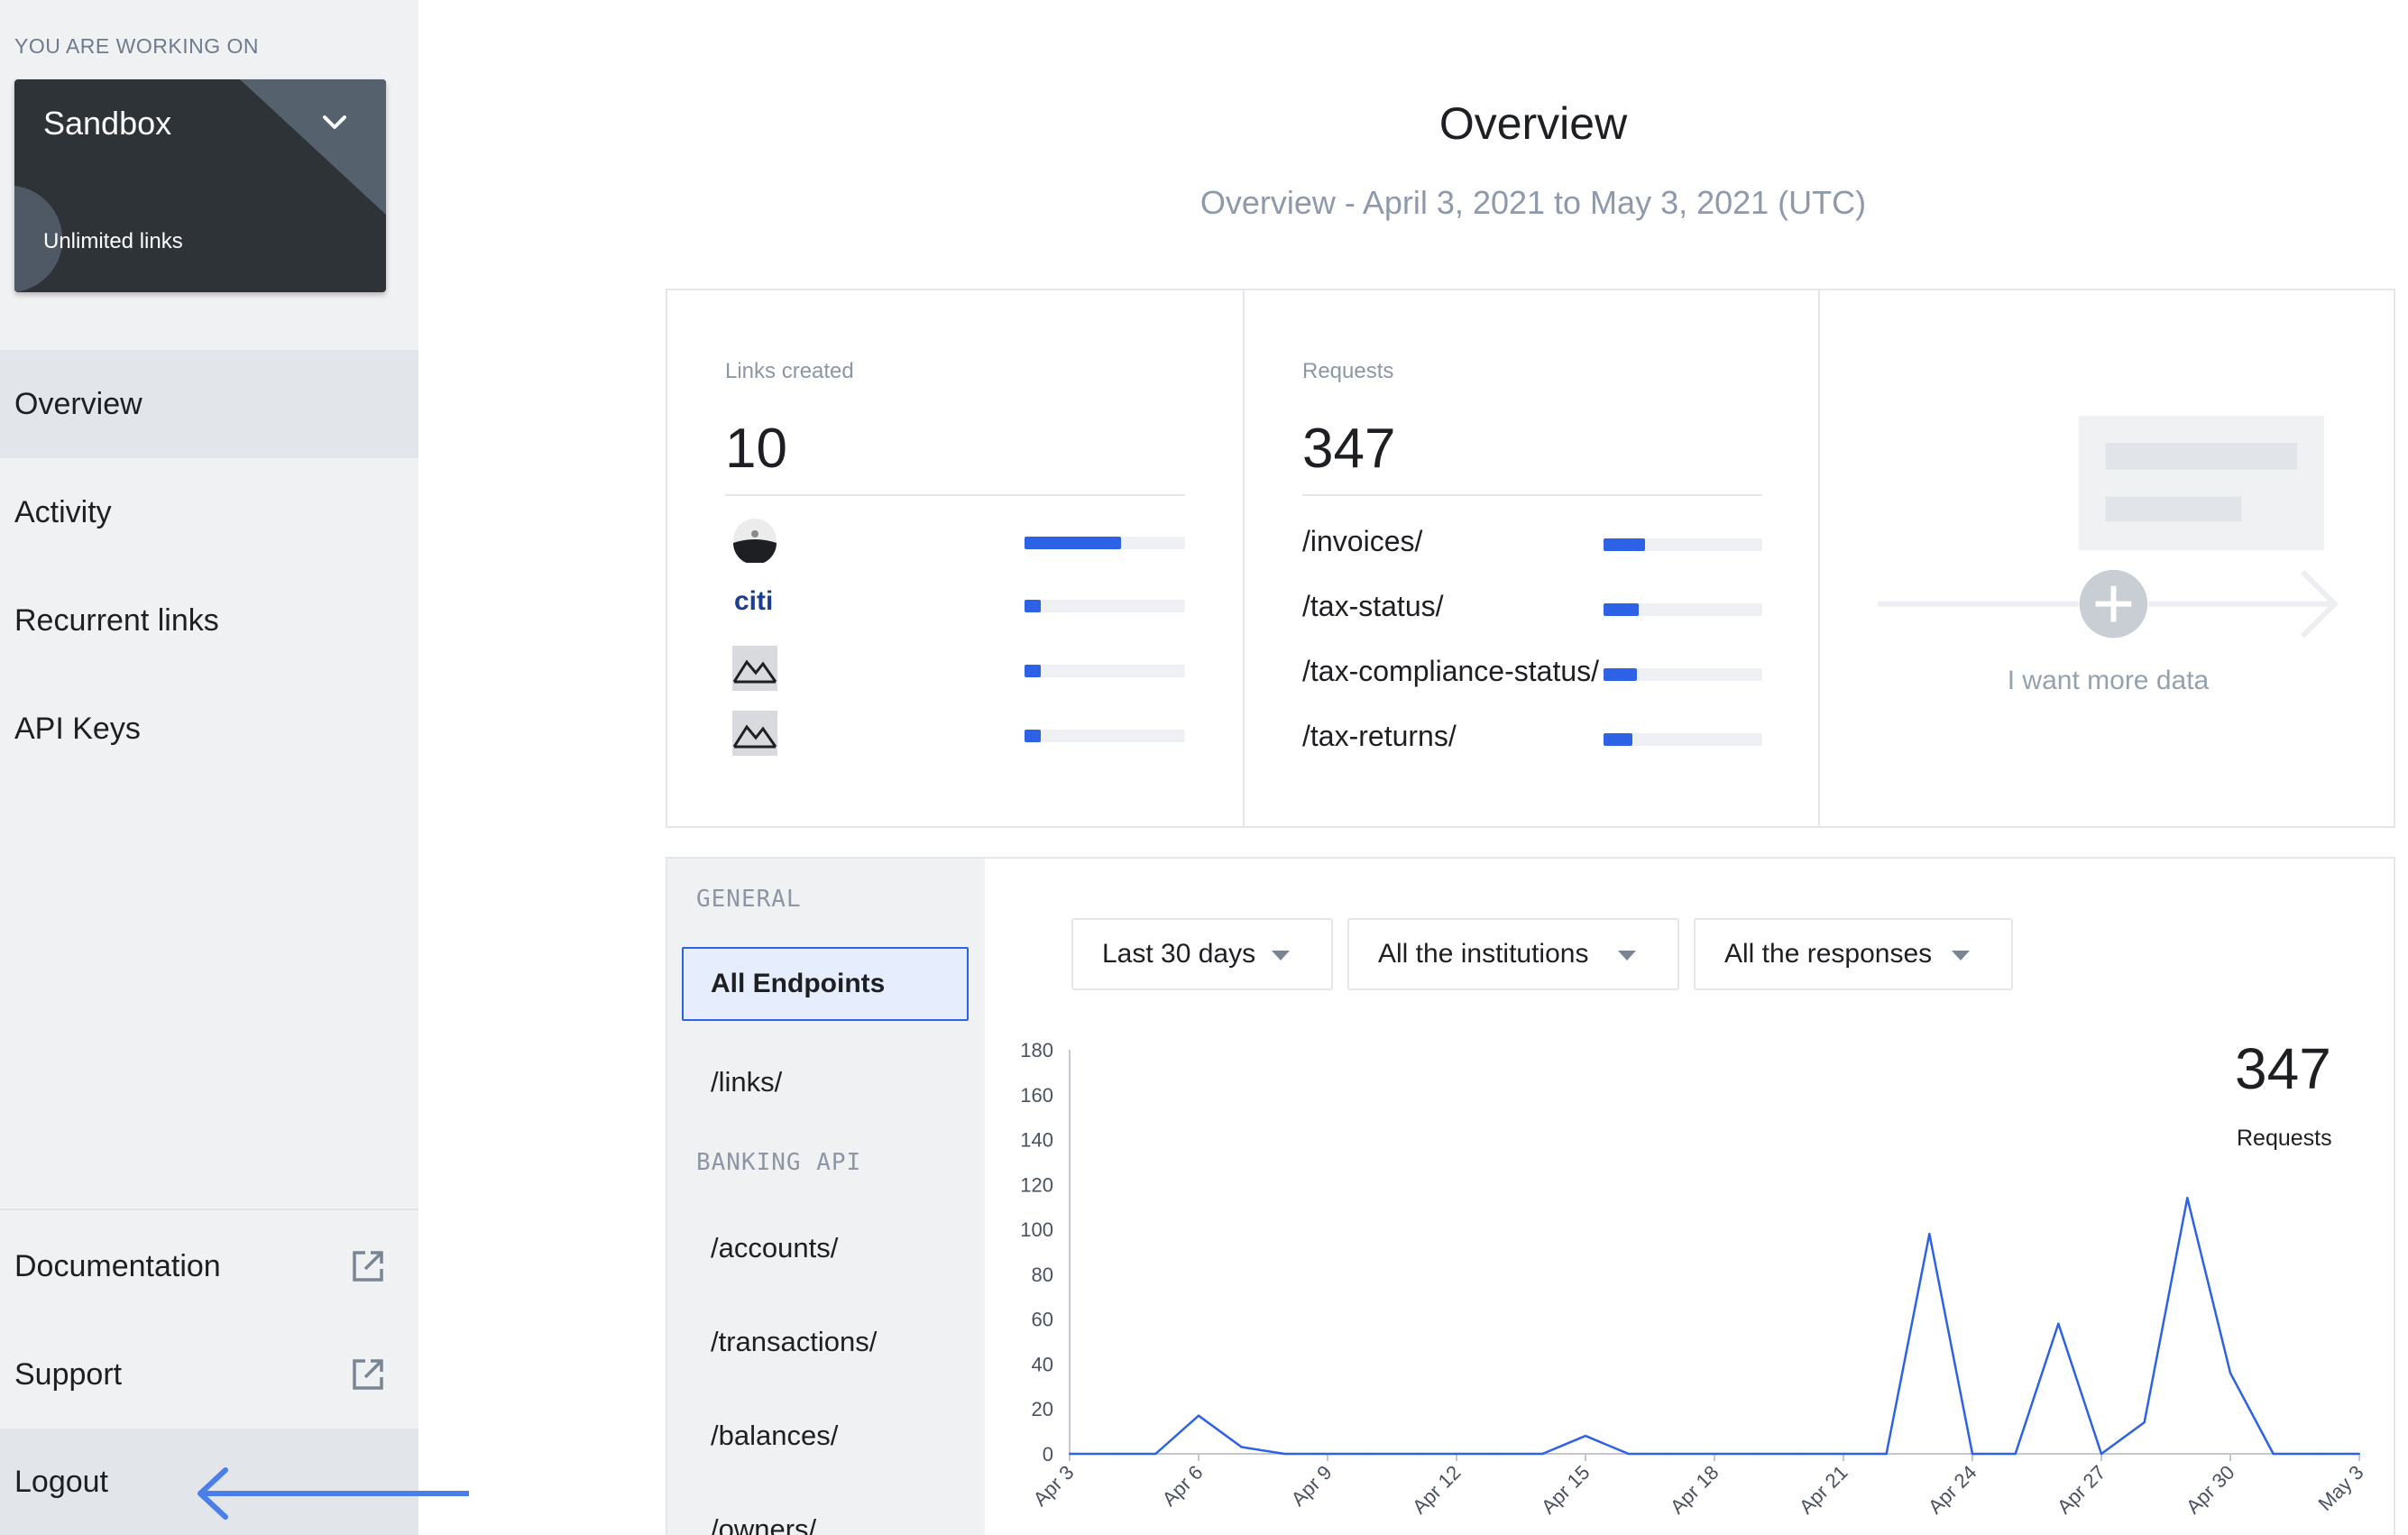  I want to click on filter-label: Last 30 days, so click(1179, 954).